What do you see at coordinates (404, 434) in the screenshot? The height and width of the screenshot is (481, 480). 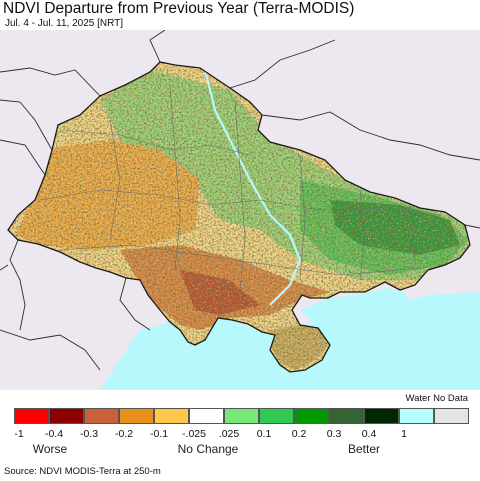 I see `legend-tick-label: 1` at bounding box center [404, 434].